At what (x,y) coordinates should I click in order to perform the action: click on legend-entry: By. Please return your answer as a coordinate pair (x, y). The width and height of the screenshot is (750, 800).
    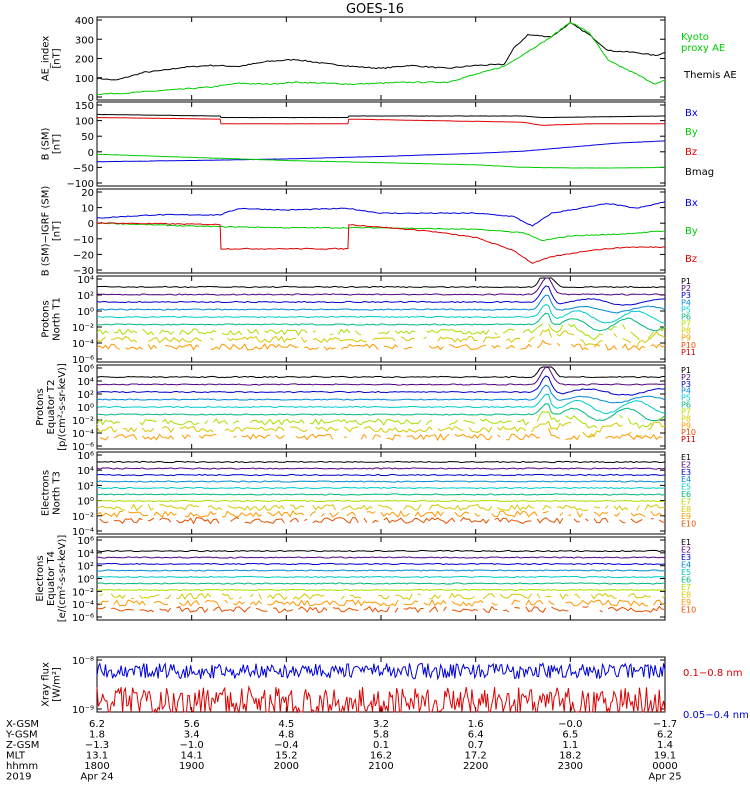
    Looking at the image, I should click on (691, 132).